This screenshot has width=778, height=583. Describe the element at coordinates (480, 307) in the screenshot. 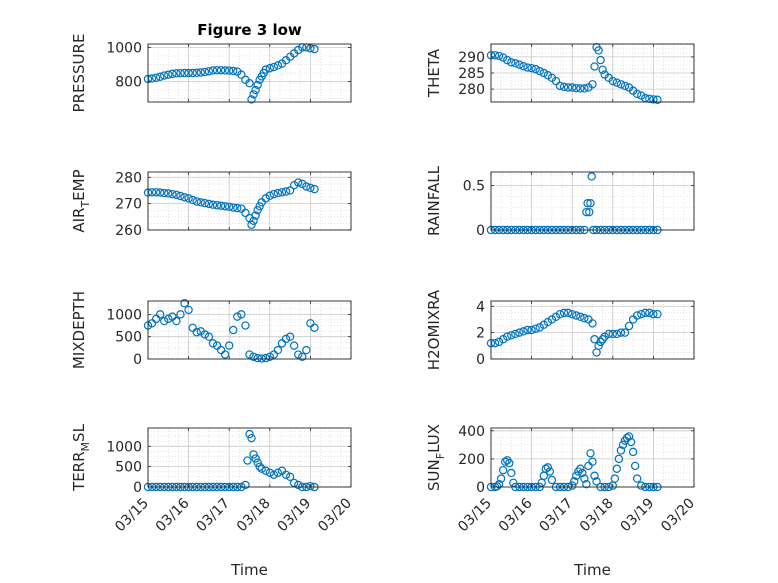

I see `y-tick-label: 4` at that location.